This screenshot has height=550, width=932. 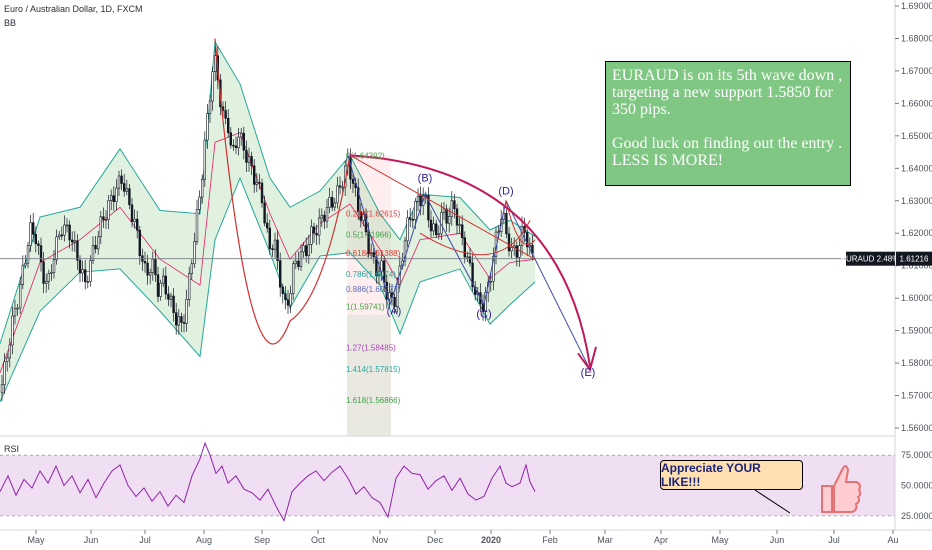 What do you see at coordinates (73, 9) in the screenshot?
I see `symbol-title: Euro / Australian Dollar, 1D, FXCM` at bounding box center [73, 9].